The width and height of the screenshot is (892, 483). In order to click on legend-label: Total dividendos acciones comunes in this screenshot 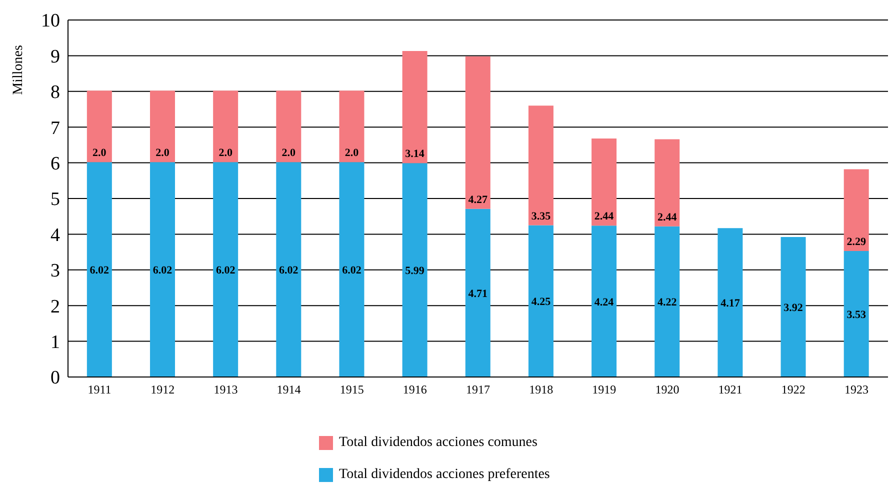, I will do `click(438, 443)`.